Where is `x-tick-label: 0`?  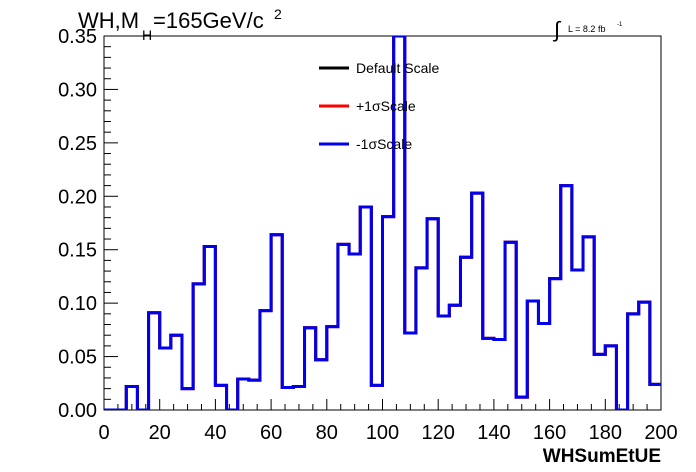
x-tick-label: 0 is located at coordinates (103, 433).